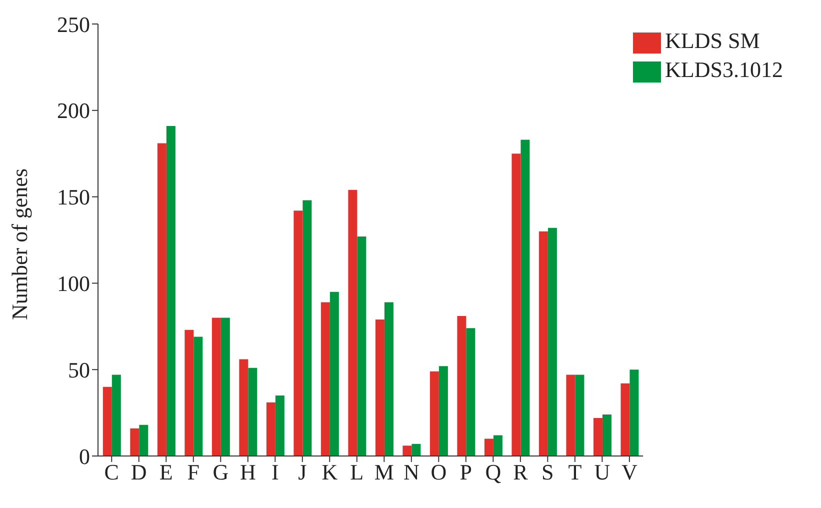 This screenshot has width=821, height=508. I want to click on x-tick-label: E, so click(166, 472).